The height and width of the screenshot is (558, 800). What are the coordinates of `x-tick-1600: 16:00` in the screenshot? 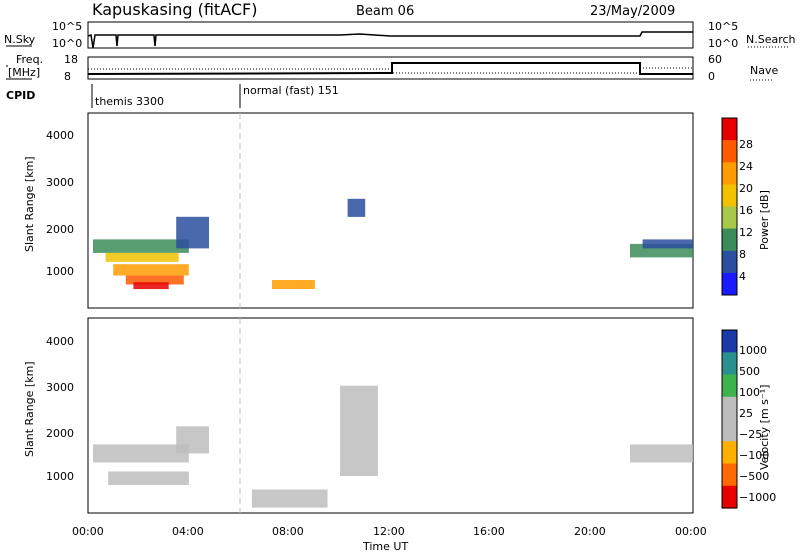 It's located at (489, 531).